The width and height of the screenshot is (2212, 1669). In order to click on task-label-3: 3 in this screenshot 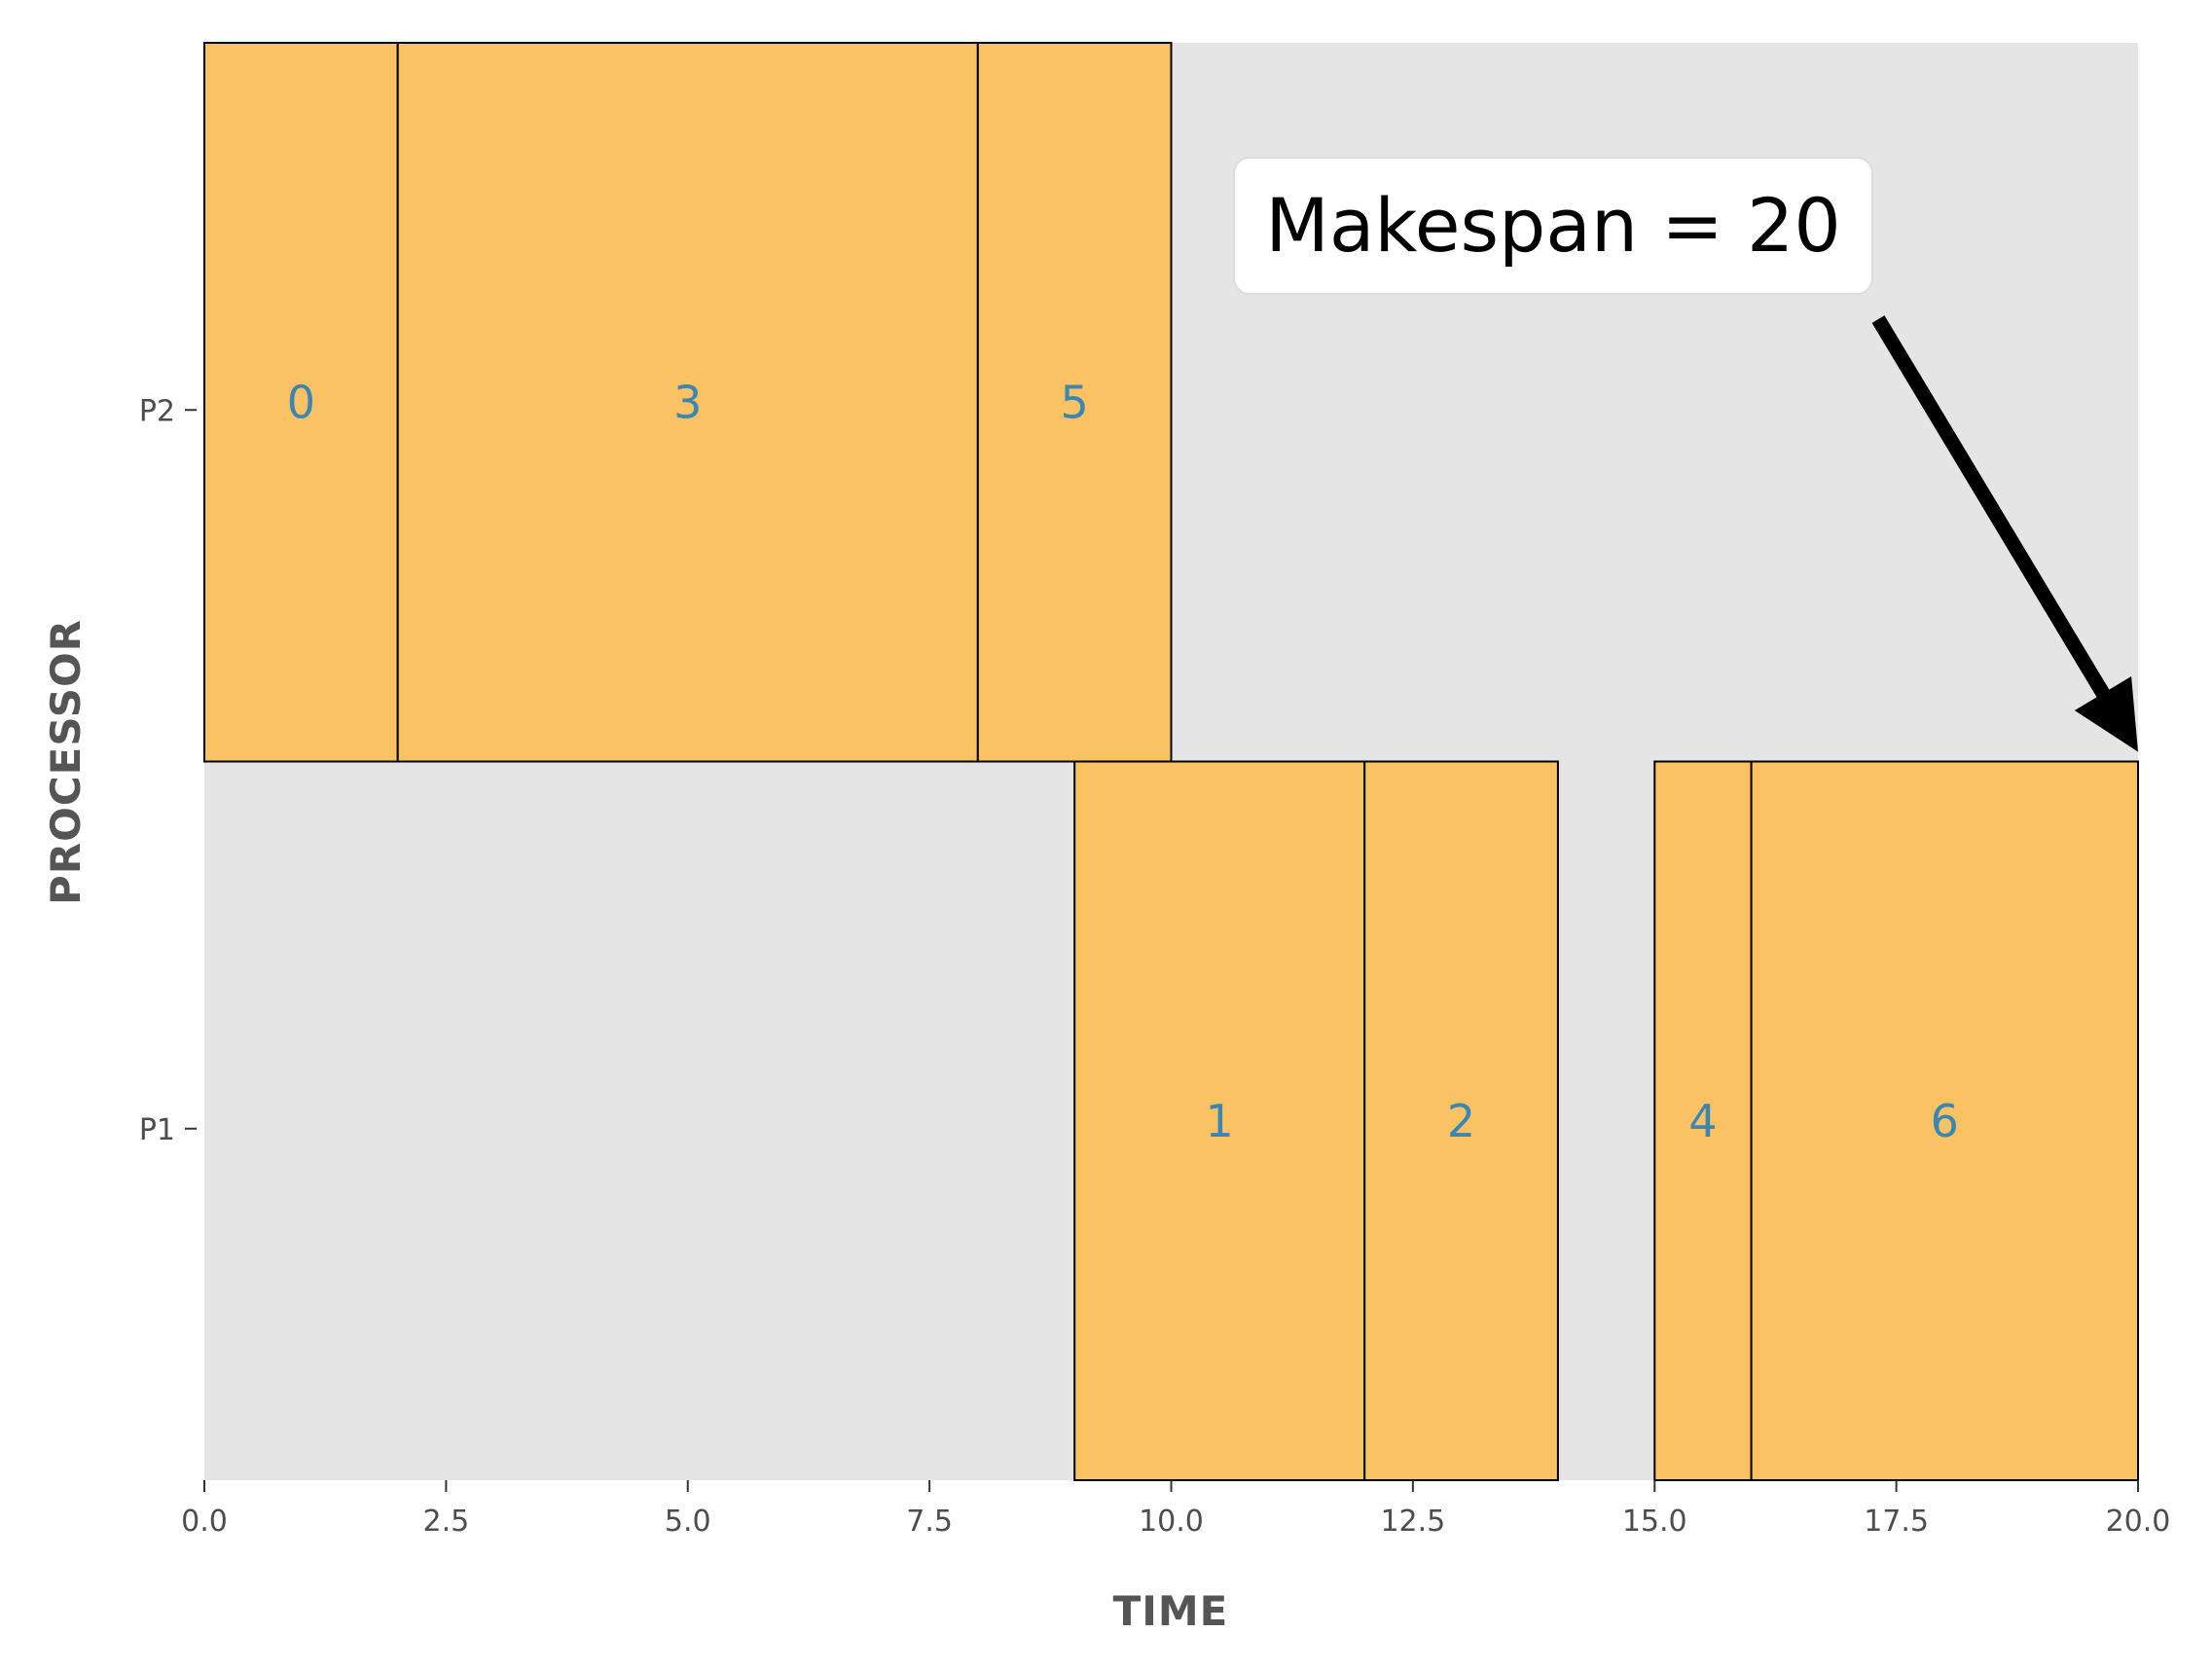, I will do `click(687, 402)`.